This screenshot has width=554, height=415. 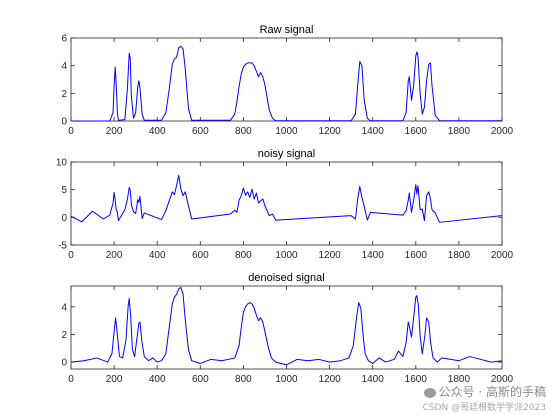 What do you see at coordinates (429, 392) in the screenshot?
I see `wechat-icon` at bounding box center [429, 392].